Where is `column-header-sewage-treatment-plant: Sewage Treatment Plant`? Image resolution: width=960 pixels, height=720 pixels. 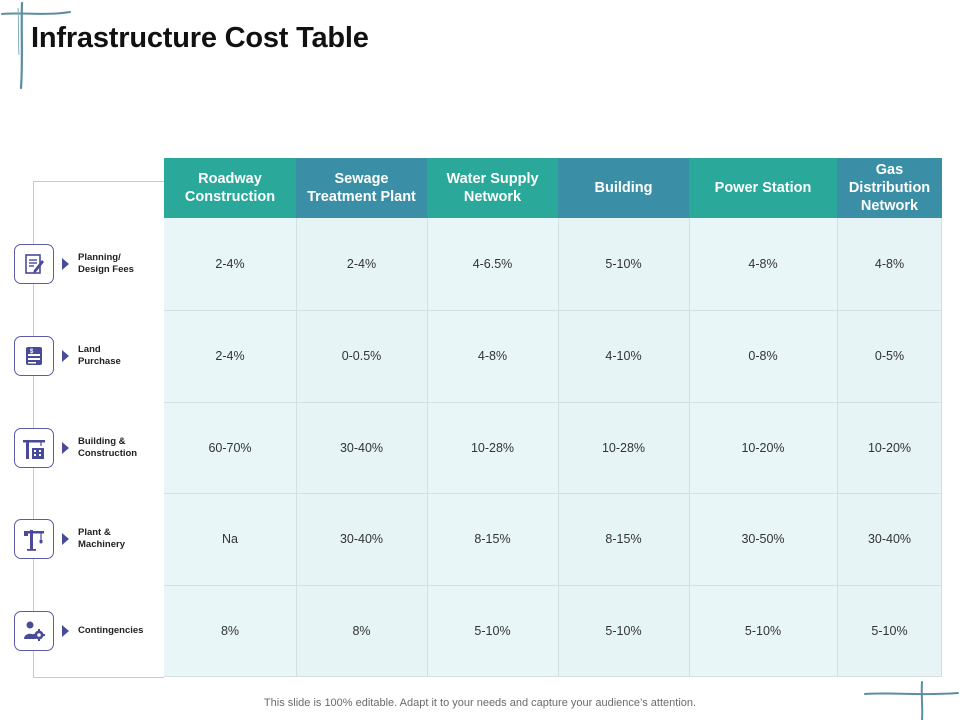 column-header-sewage-treatment-plant: Sewage Treatment Plant is located at coordinates (361, 188).